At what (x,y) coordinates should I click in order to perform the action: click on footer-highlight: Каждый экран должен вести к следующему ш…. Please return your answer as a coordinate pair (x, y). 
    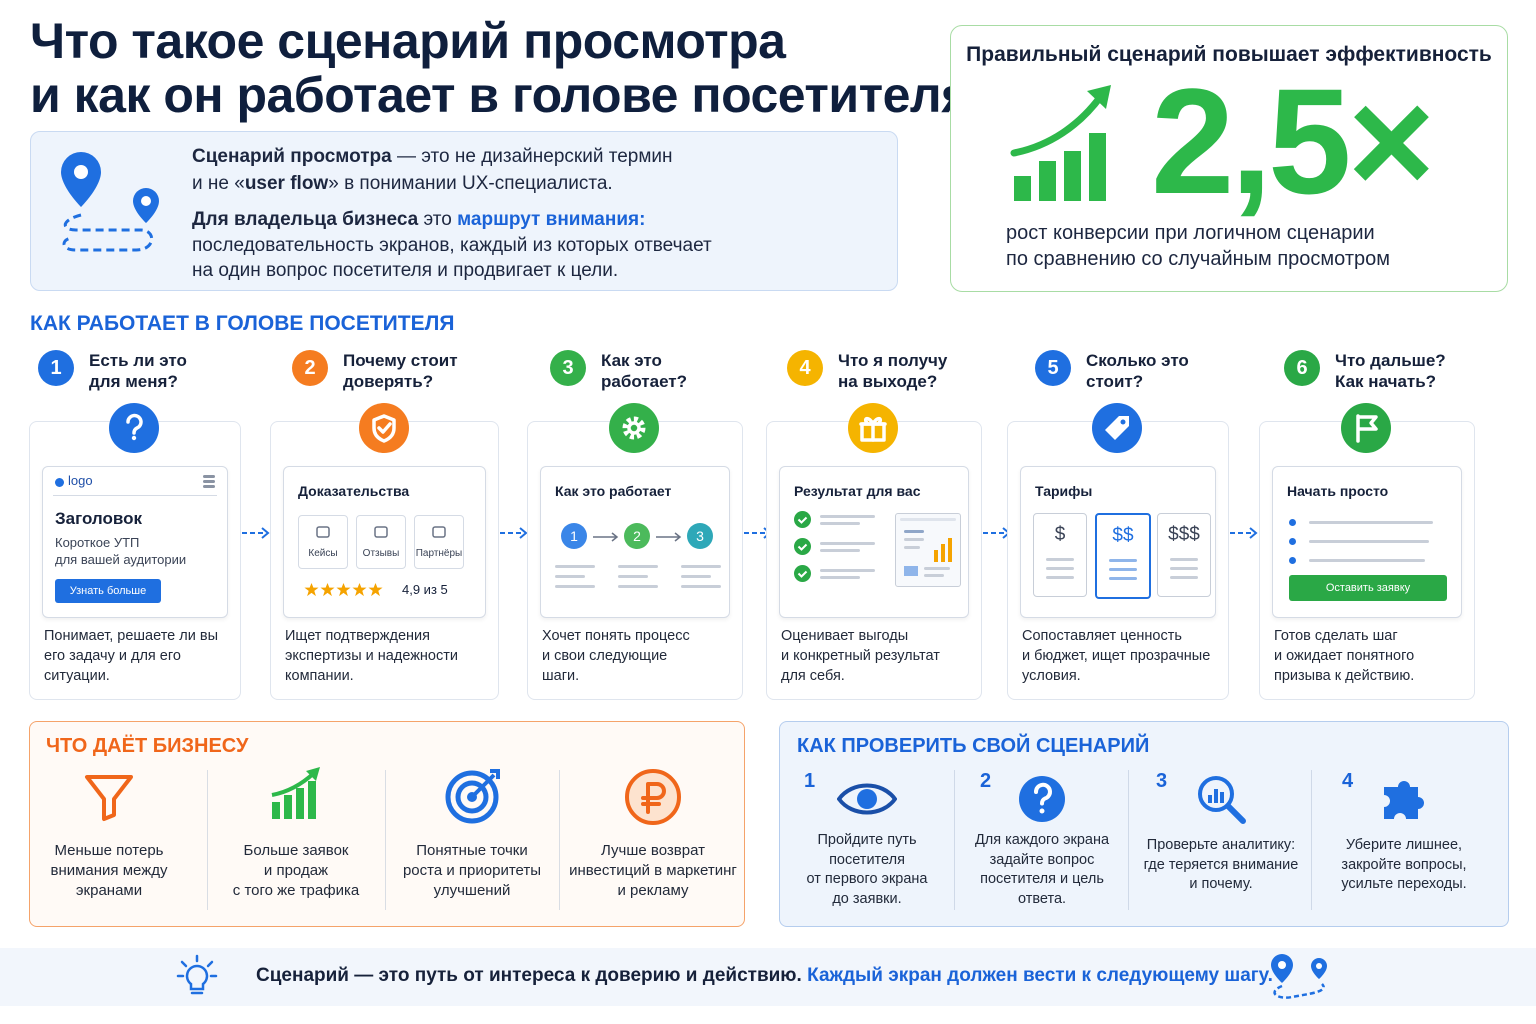
    Looking at the image, I should click on (1040, 975).